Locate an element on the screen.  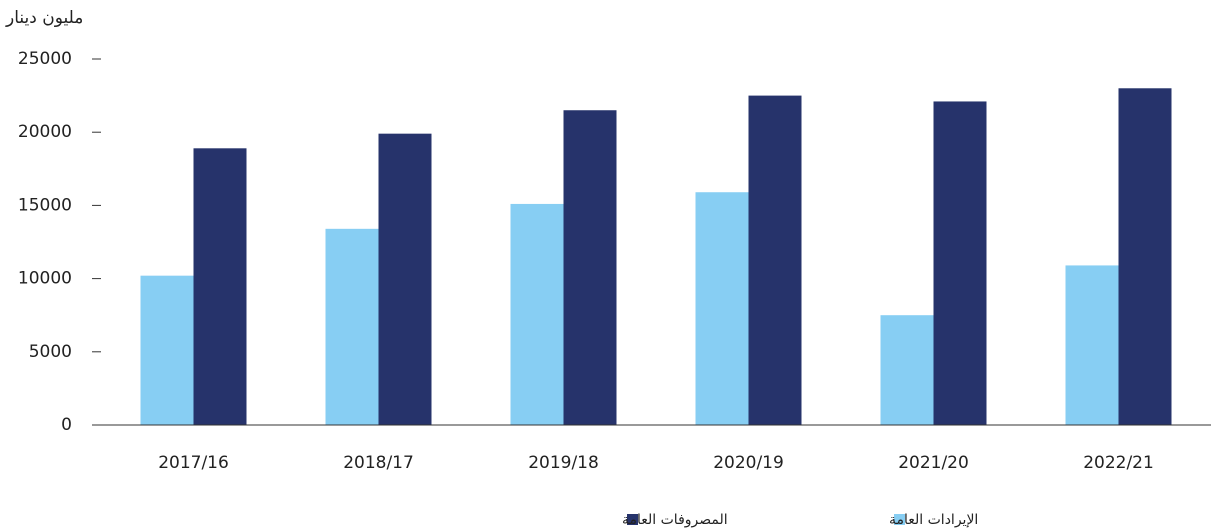
x-tick-label: 2019/18 is located at coordinates (563, 463).